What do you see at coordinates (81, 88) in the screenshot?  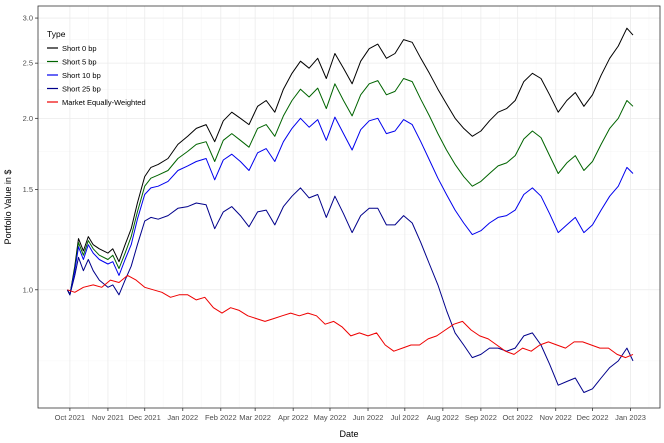 I see `legend-label-short-25-bp: Short 25 bp` at bounding box center [81, 88].